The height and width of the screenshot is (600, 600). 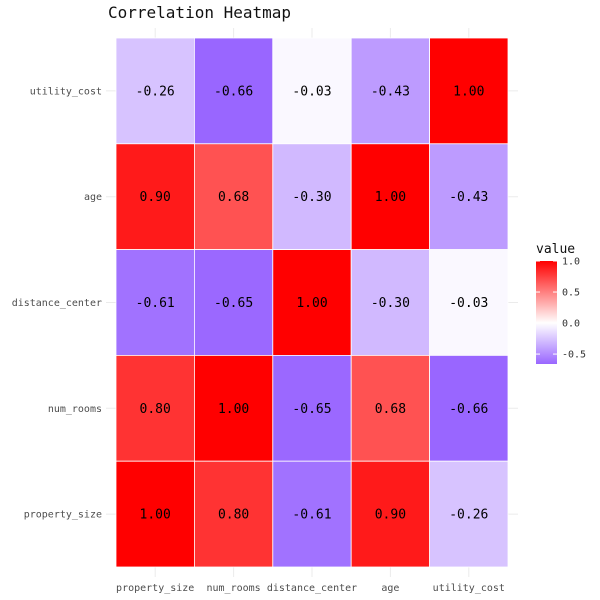 I want to click on legend-title: value, so click(x=555, y=249).